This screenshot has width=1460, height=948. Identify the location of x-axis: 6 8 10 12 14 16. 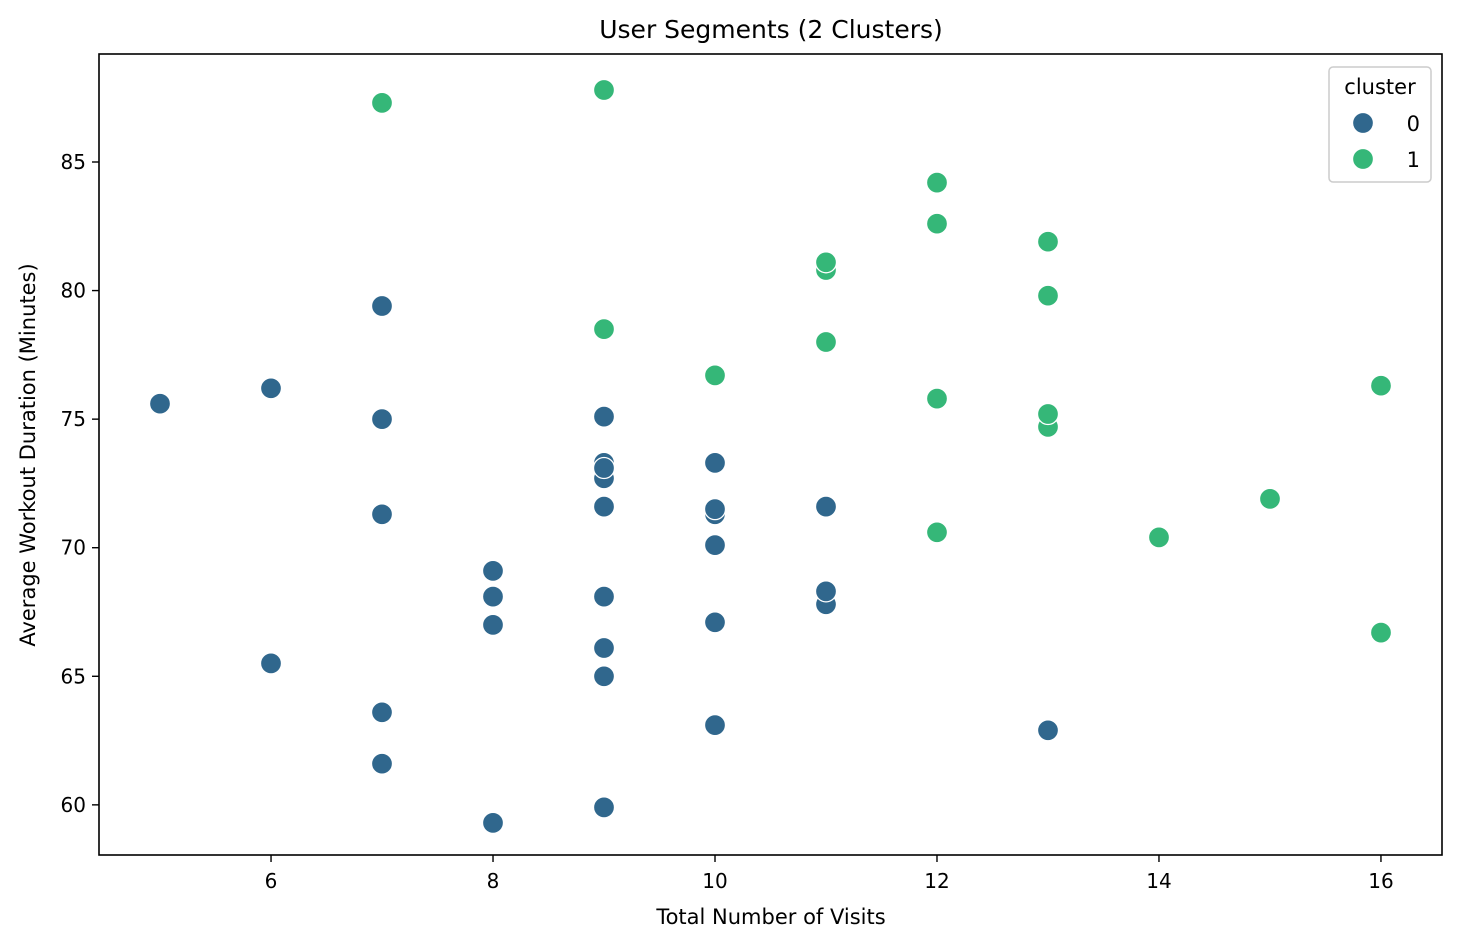
(829, 874).